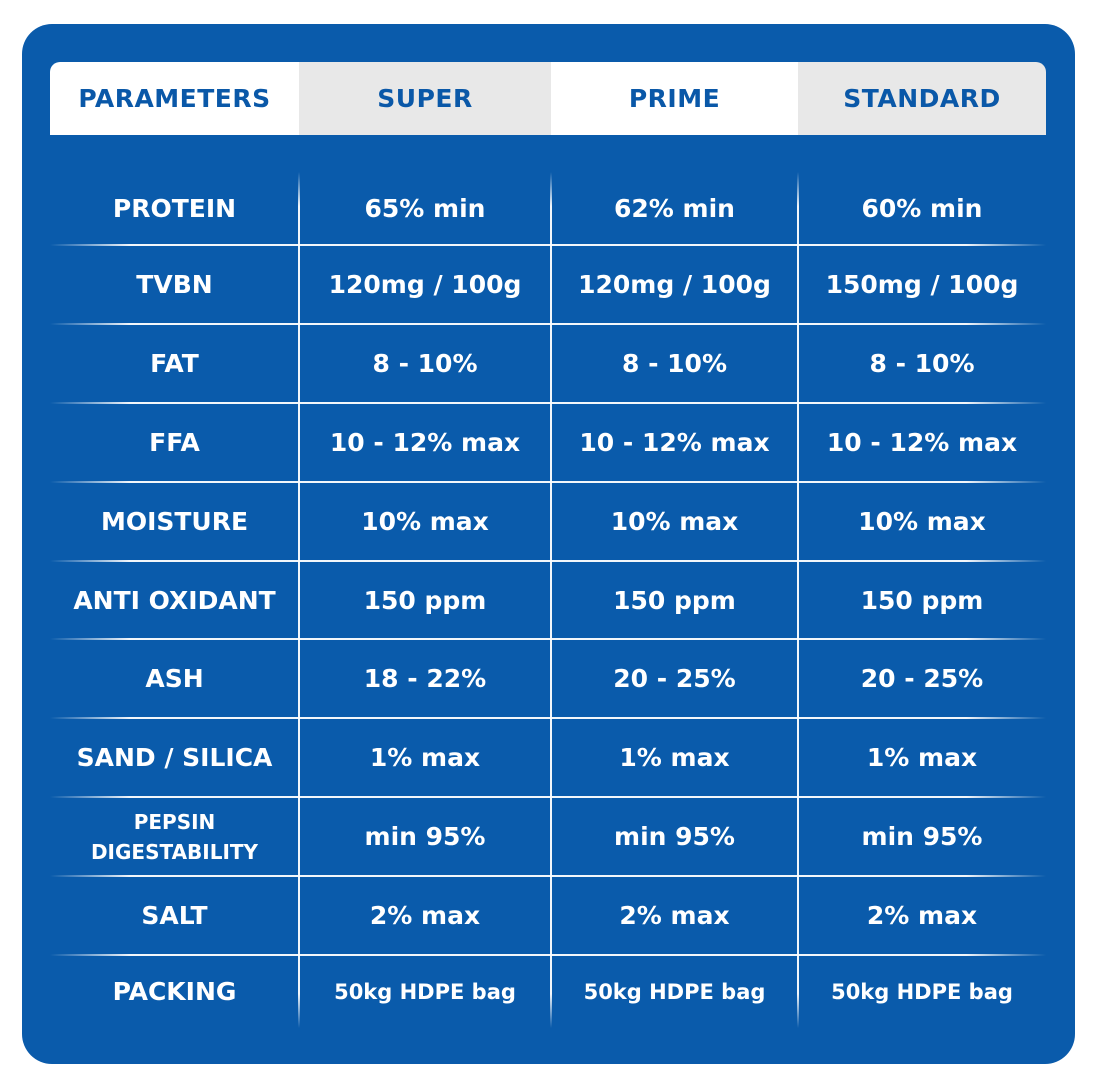 The width and height of the screenshot is (1096, 1088). What do you see at coordinates (674, 915) in the screenshot?
I see `prime-value: 2% max` at bounding box center [674, 915].